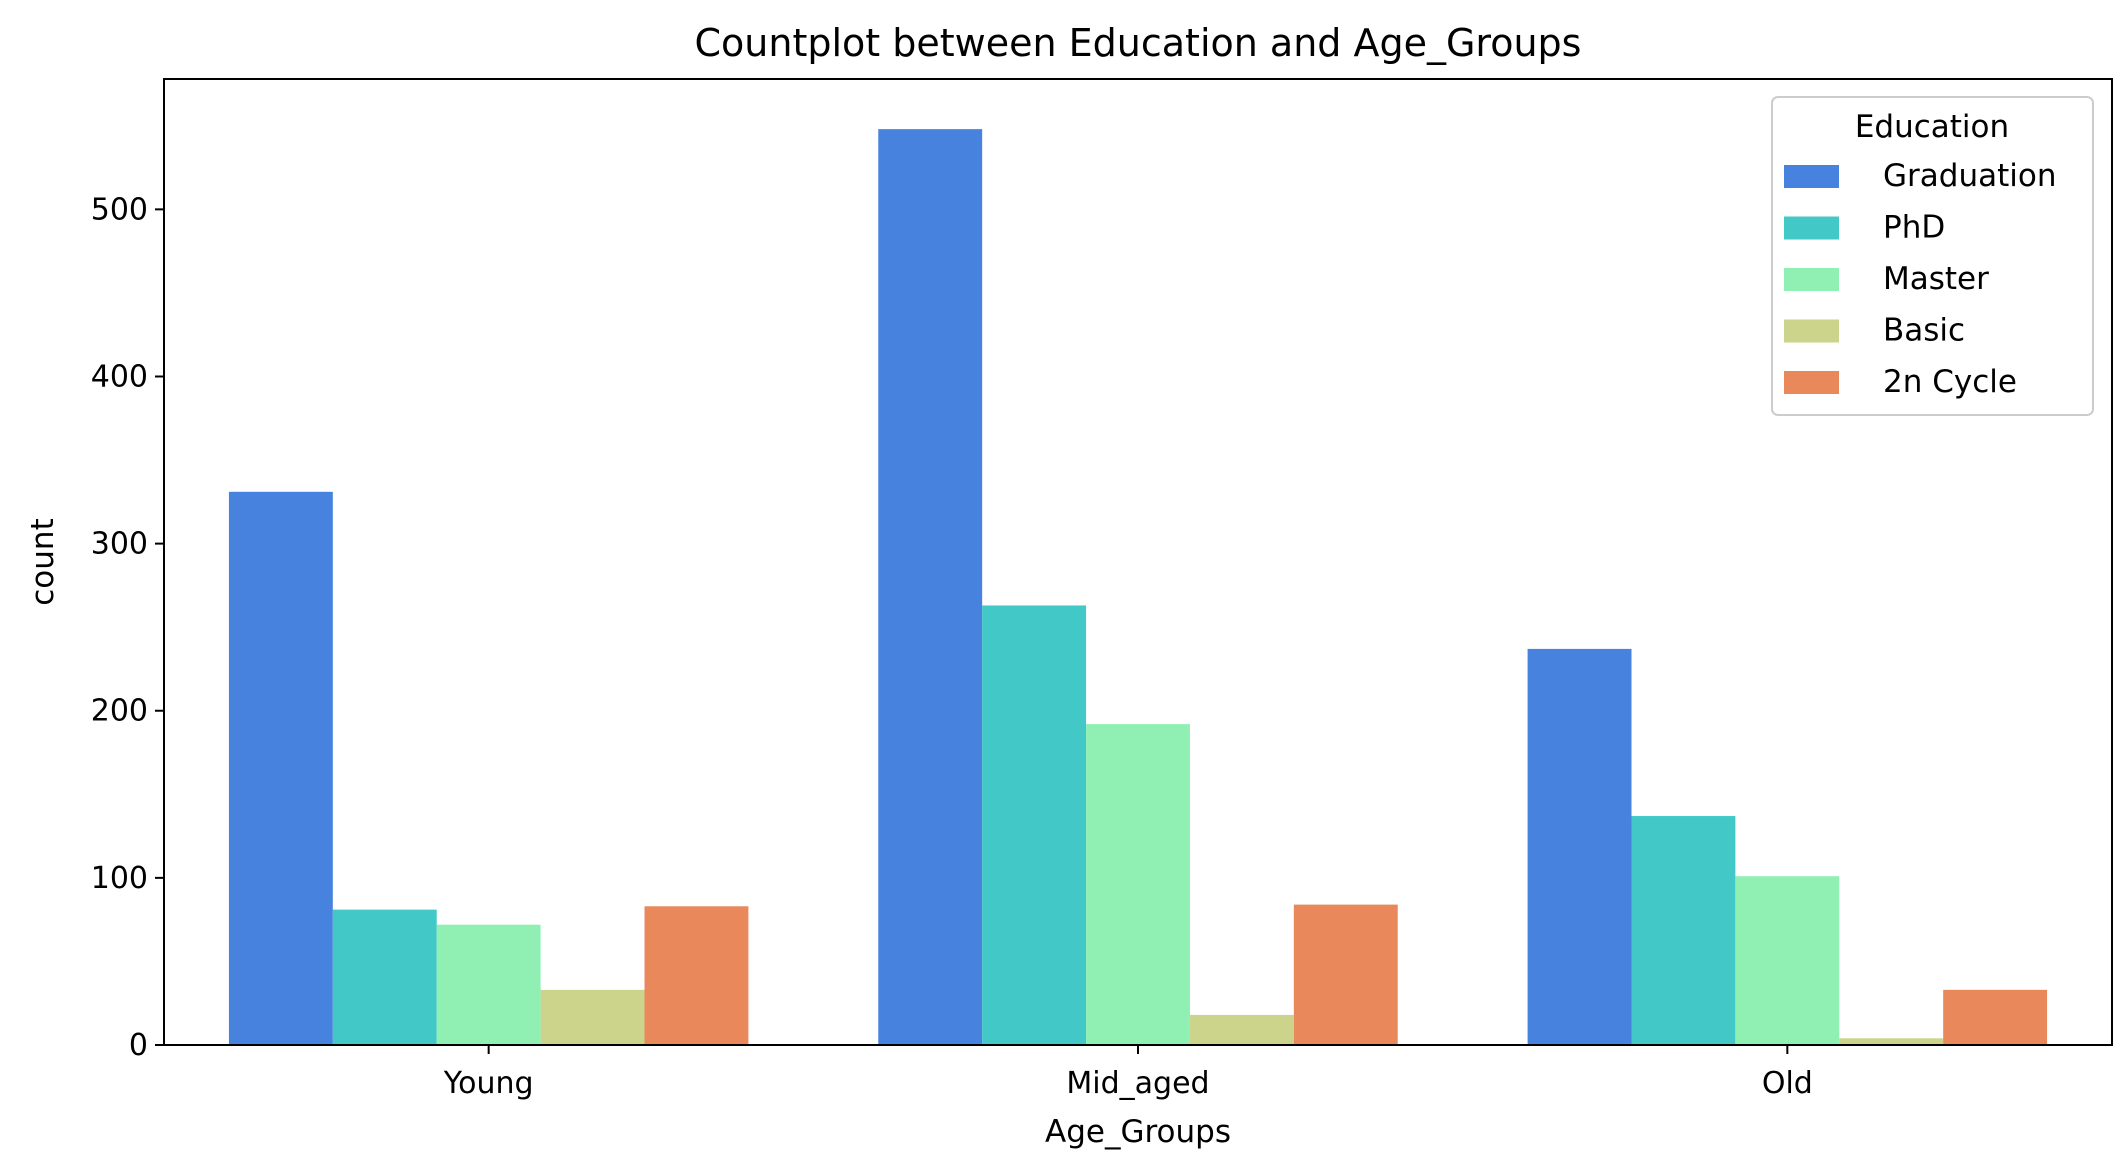 This screenshot has height=1173, width=2125. What do you see at coordinates (119, 209) in the screenshot?
I see `y-tick-label: 500` at bounding box center [119, 209].